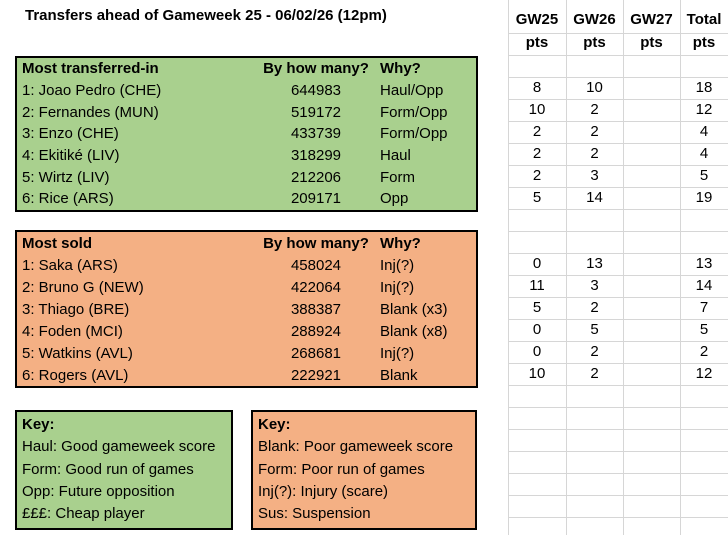 The image size is (728, 535). I want to click on count-cell: 209171, so click(316, 199).